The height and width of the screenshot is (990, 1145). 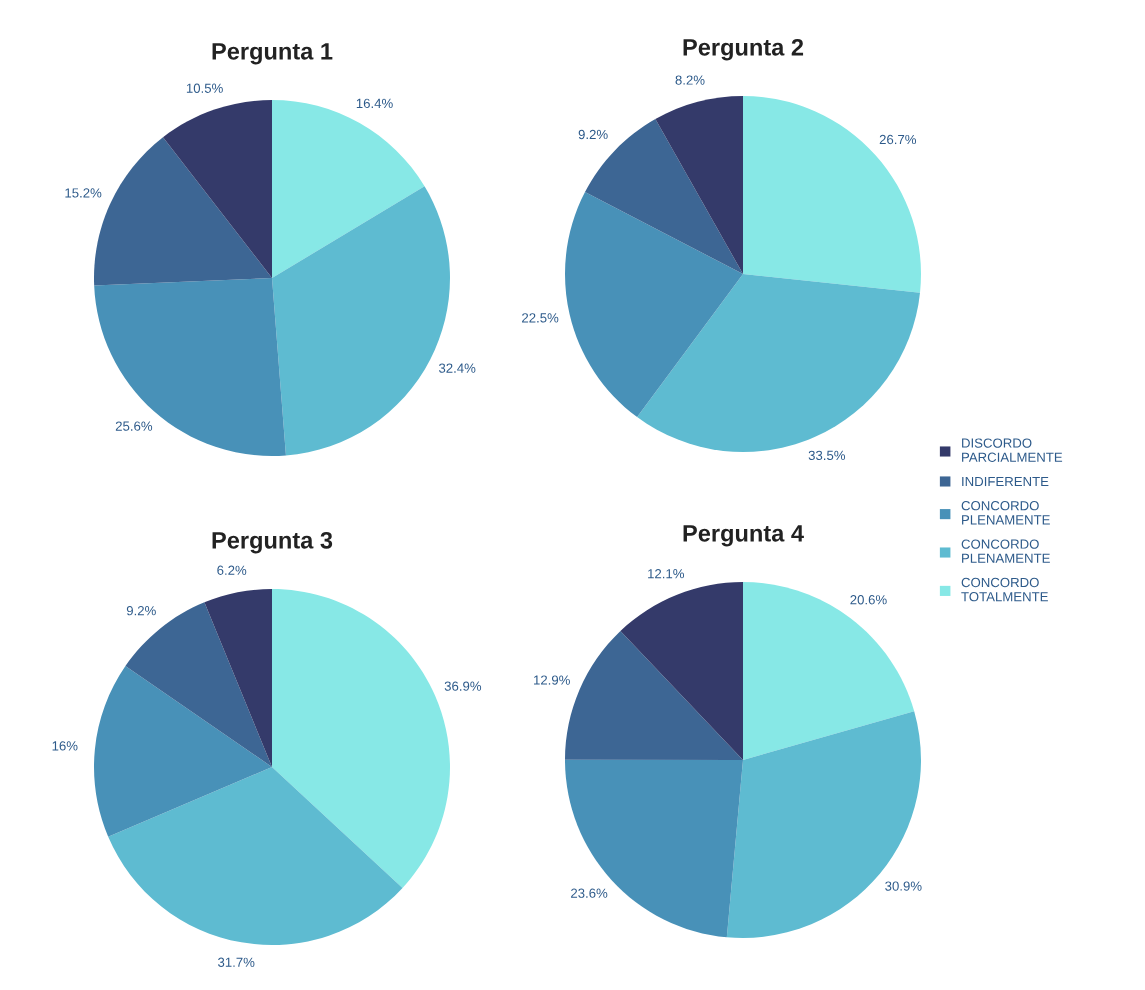 What do you see at coordinates (898, 139) in the screenshot?
I see `data-label: 26.7%` at bounding box center [898, 139].